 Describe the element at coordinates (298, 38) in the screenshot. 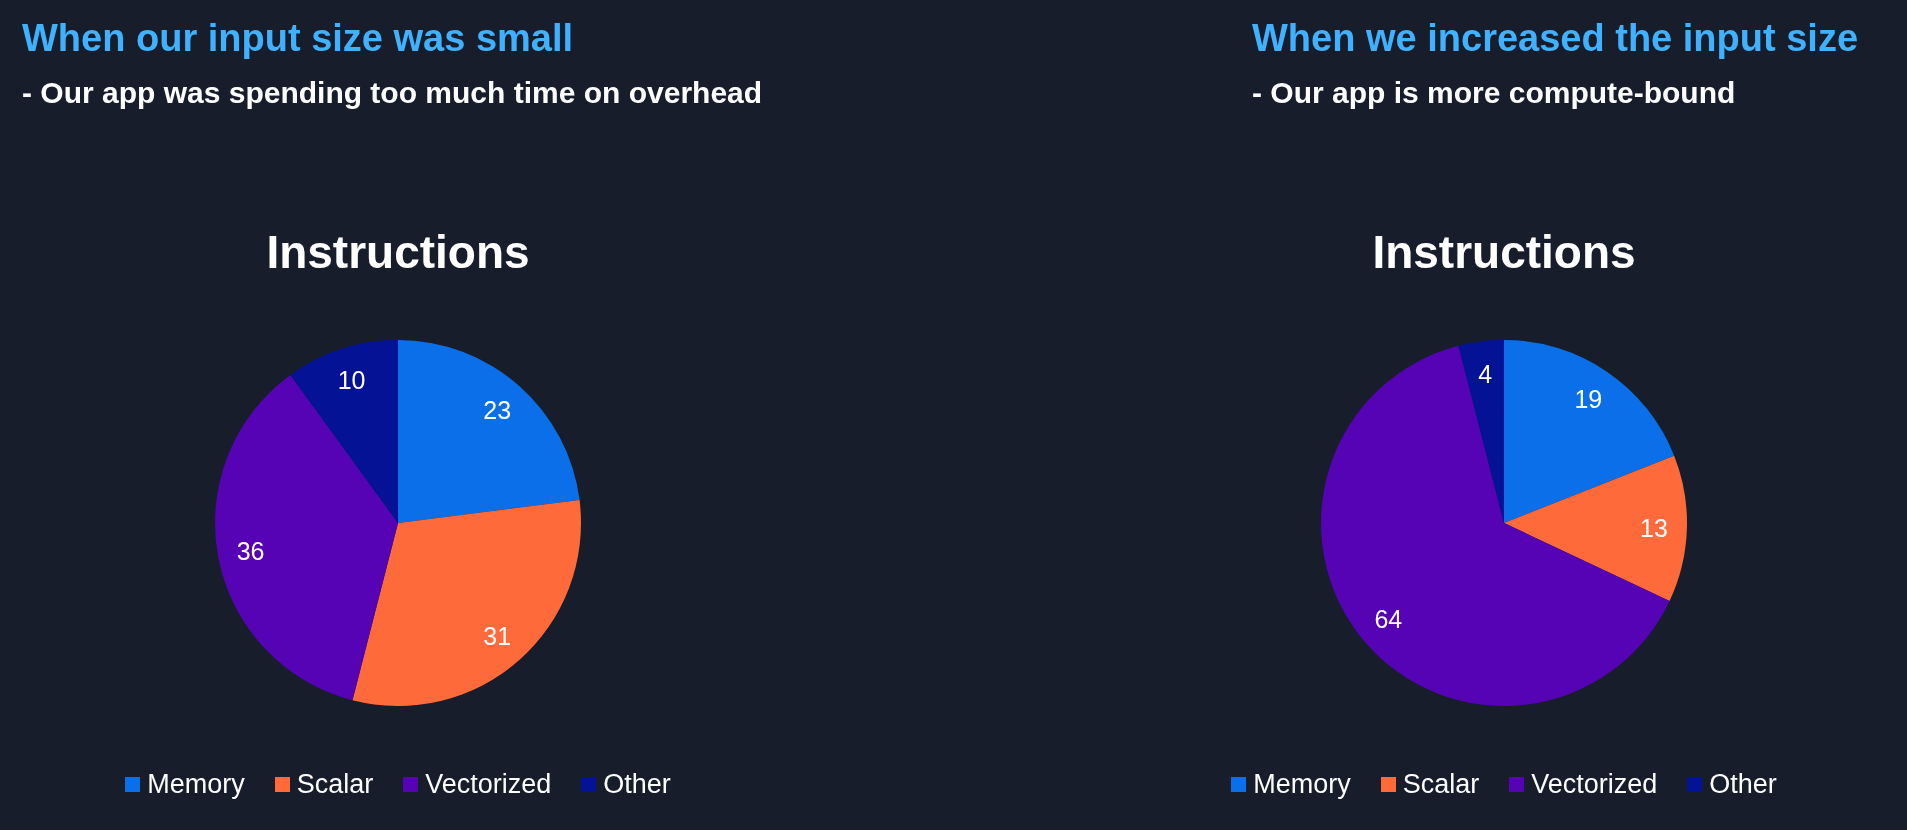

I see `text: When our input size was small` at that location.